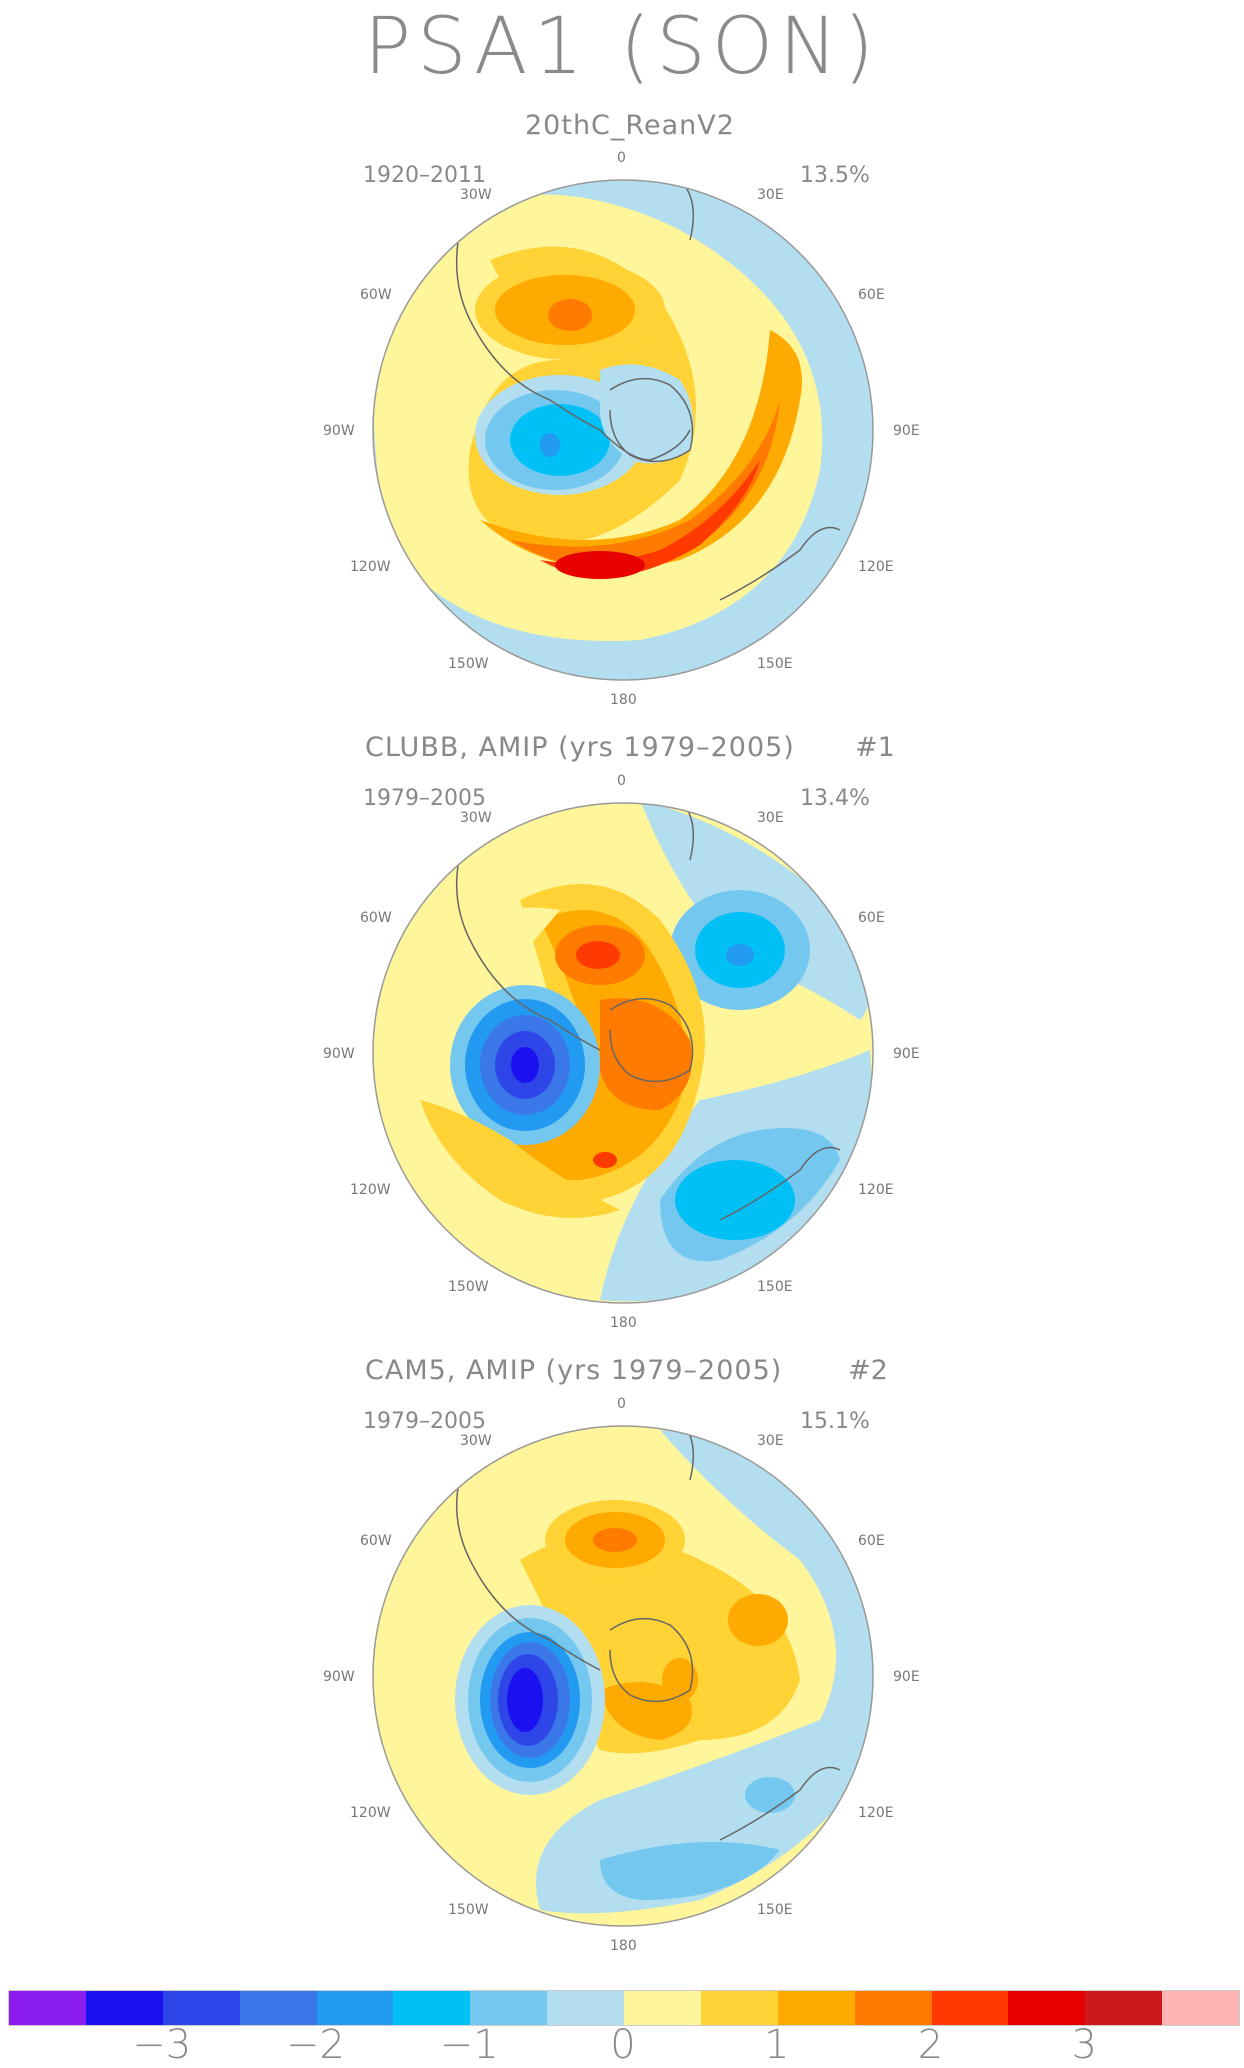 Image resolution: width=1244 pixels, height=2068 pixels. Describe the element at coordinates (622, 47) in the screenshot. I see `page-title: PSA1 (SON)` at that location.